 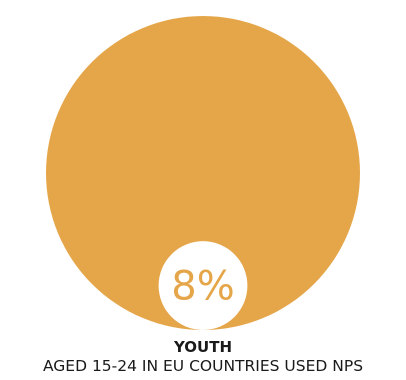 What do you see at coordinates (203, 347) in the screenshot?
I see `chart-title: YOUTH` at bounding box center [203, 347].